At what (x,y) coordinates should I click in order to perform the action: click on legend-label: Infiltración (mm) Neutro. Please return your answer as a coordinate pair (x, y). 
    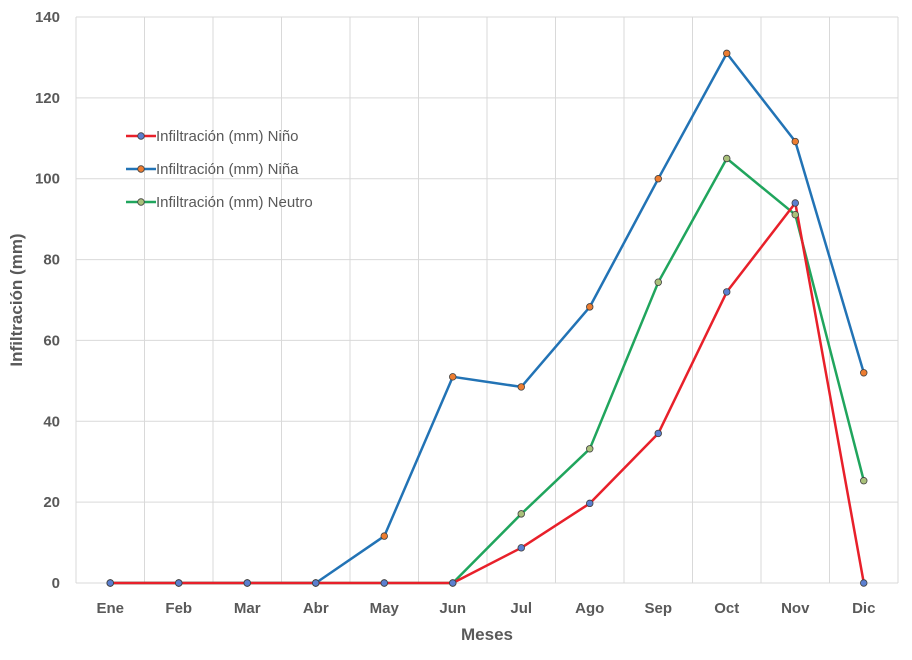
    Looking at the image, I should click on (234, 202).